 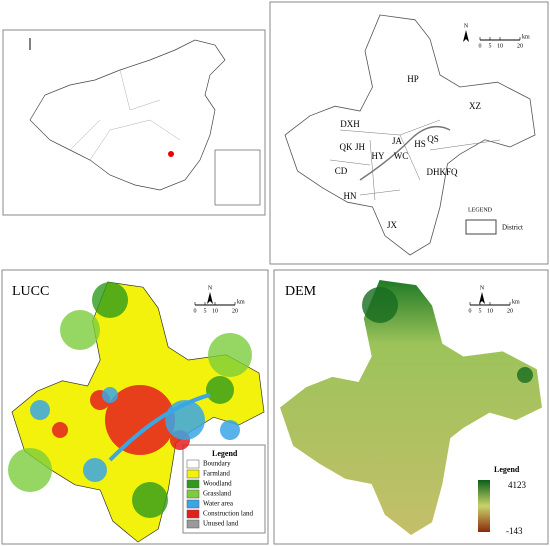 What do you see at coordinates (442, 172) in the screenshot?
I see `district-label: DHKFQ` at bounding box center [442, 172].